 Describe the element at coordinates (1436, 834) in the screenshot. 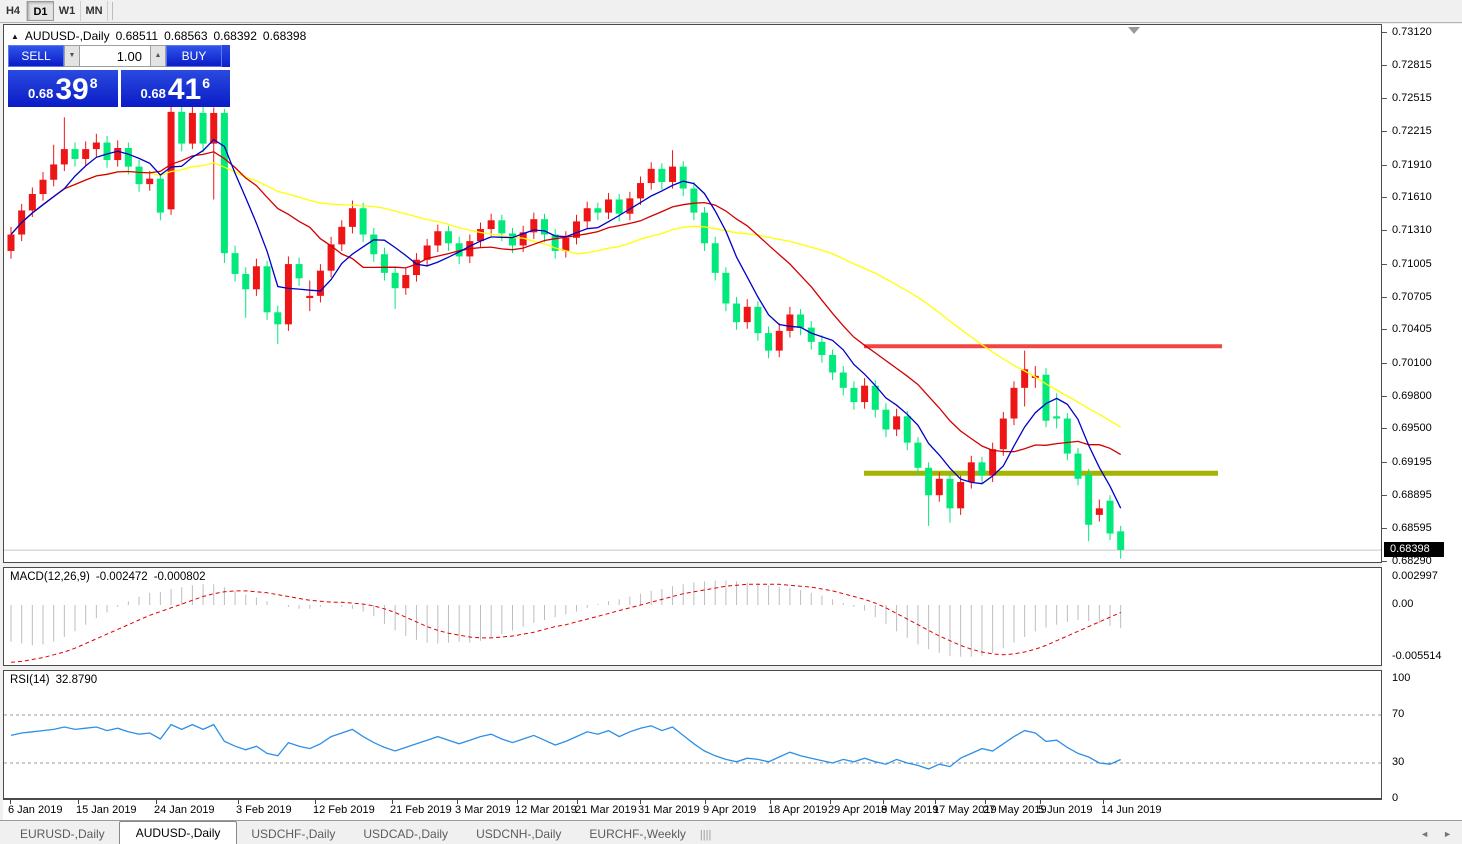

I see `tab-scroll-controls: ◄ ►` at that location.